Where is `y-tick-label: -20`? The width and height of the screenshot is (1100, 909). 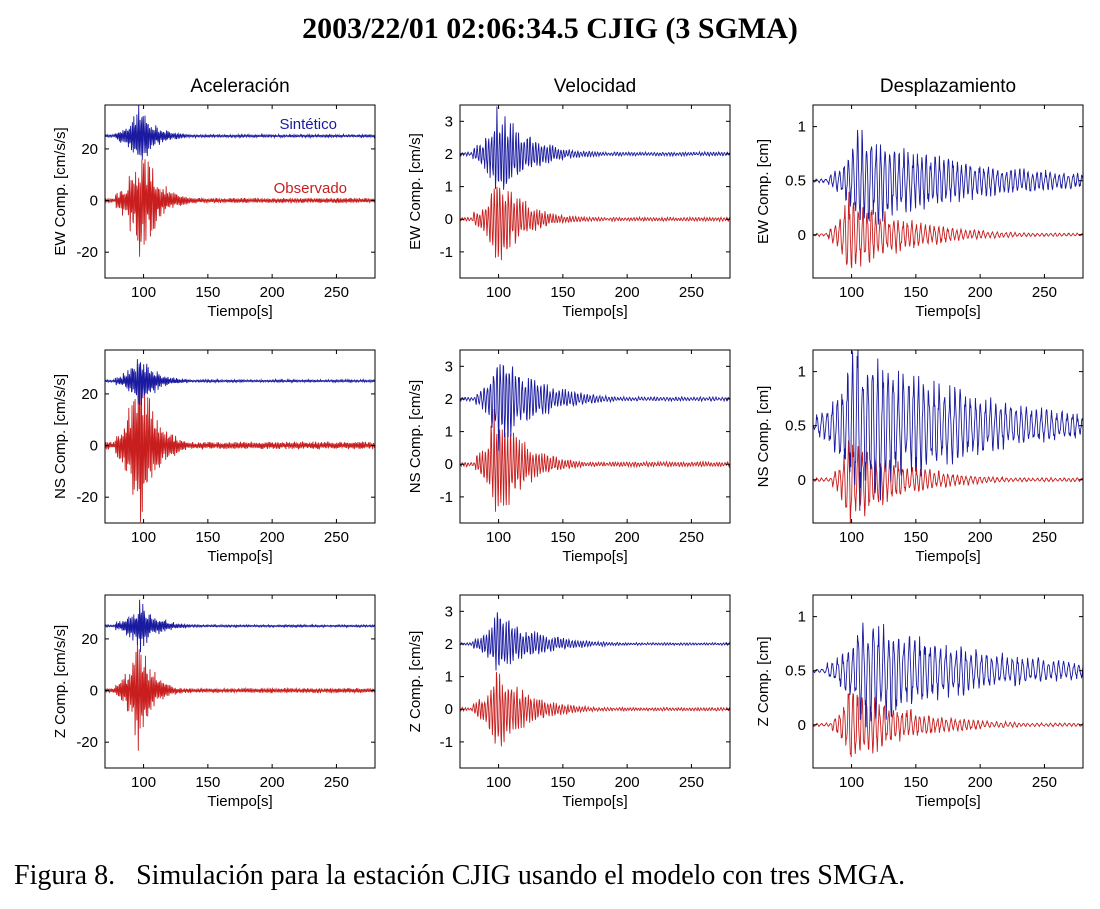 y-tick-label: -20 is located at coordinates (87, 252).